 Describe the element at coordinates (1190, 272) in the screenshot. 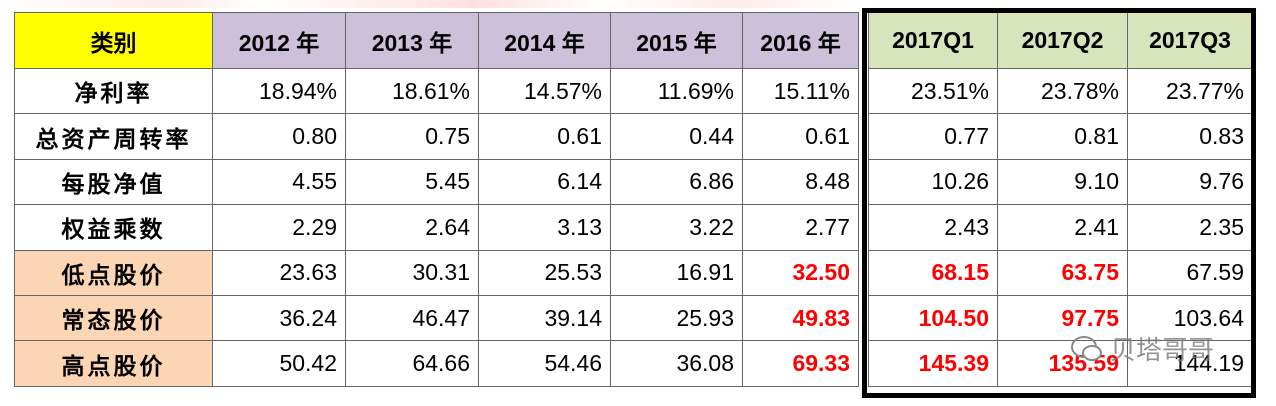

I see `value-cell: 67.59` at that location.